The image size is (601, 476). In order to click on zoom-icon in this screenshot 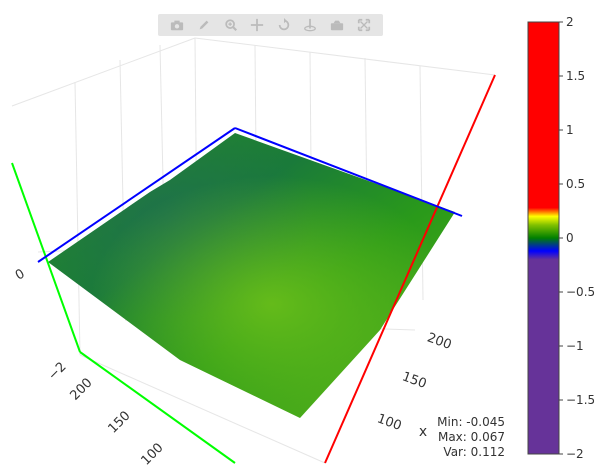, I will do `click(231, 25)`.